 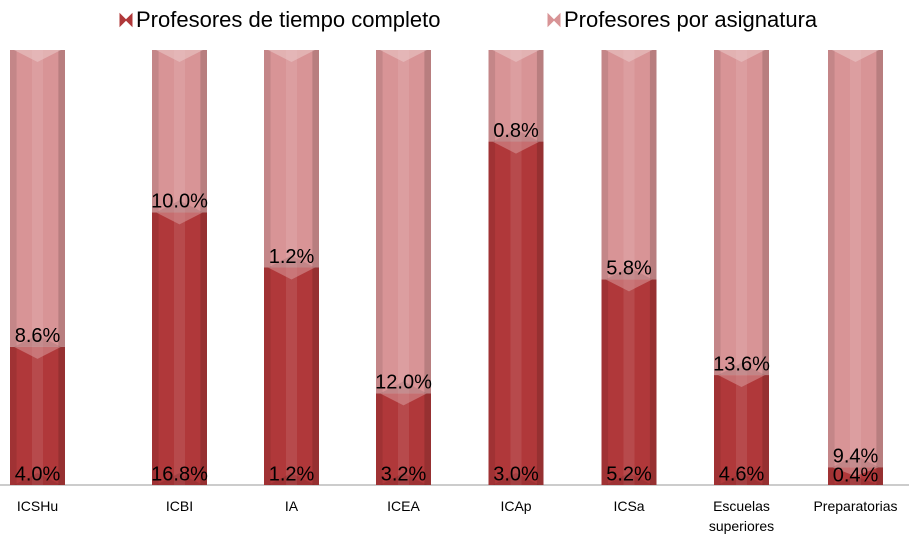 What do you see at coordinates (291, 506) in the screenshot?
I see `x-tick-label: IA` at bounding box center [291, 506].